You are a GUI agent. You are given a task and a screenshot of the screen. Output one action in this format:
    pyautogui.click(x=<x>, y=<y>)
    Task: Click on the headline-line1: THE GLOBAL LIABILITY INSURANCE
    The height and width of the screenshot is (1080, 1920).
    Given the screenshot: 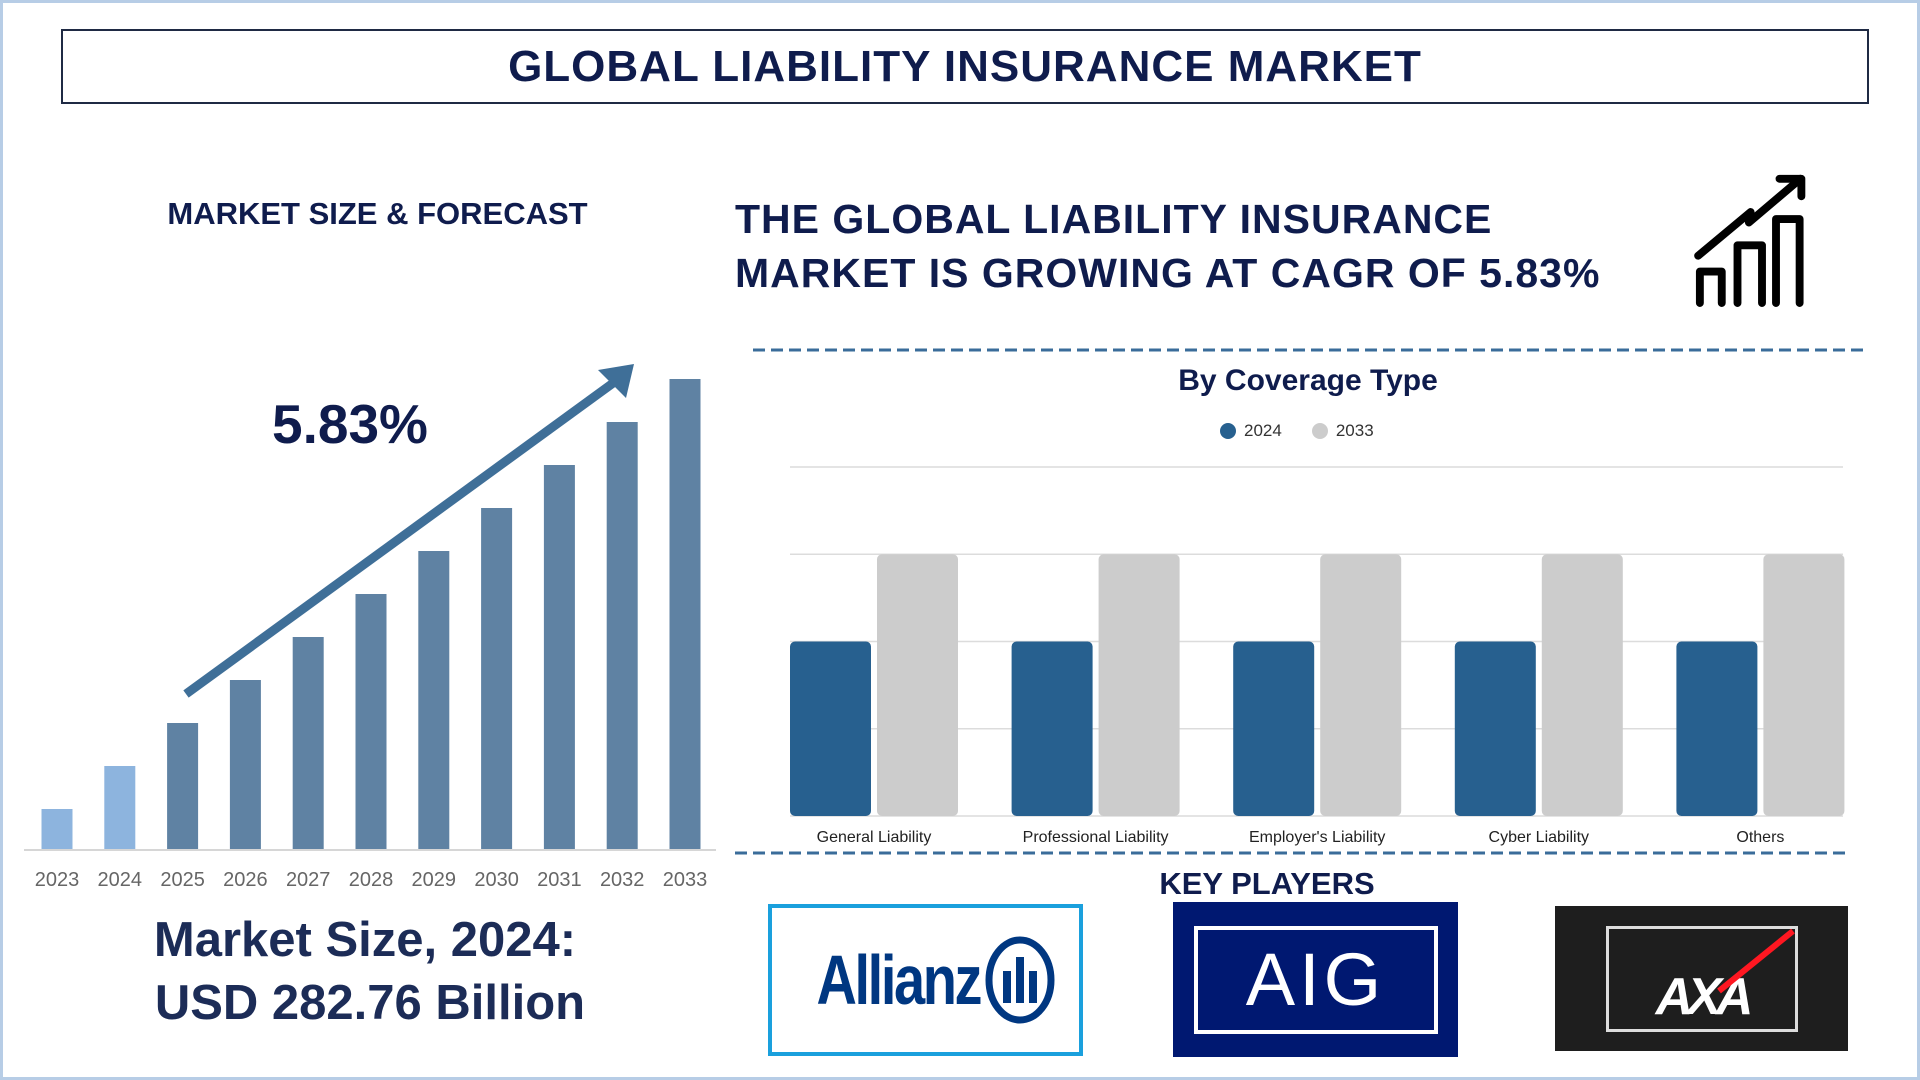 What is the action you would take?
    pyautogui.click(x=1114, y=219)
    